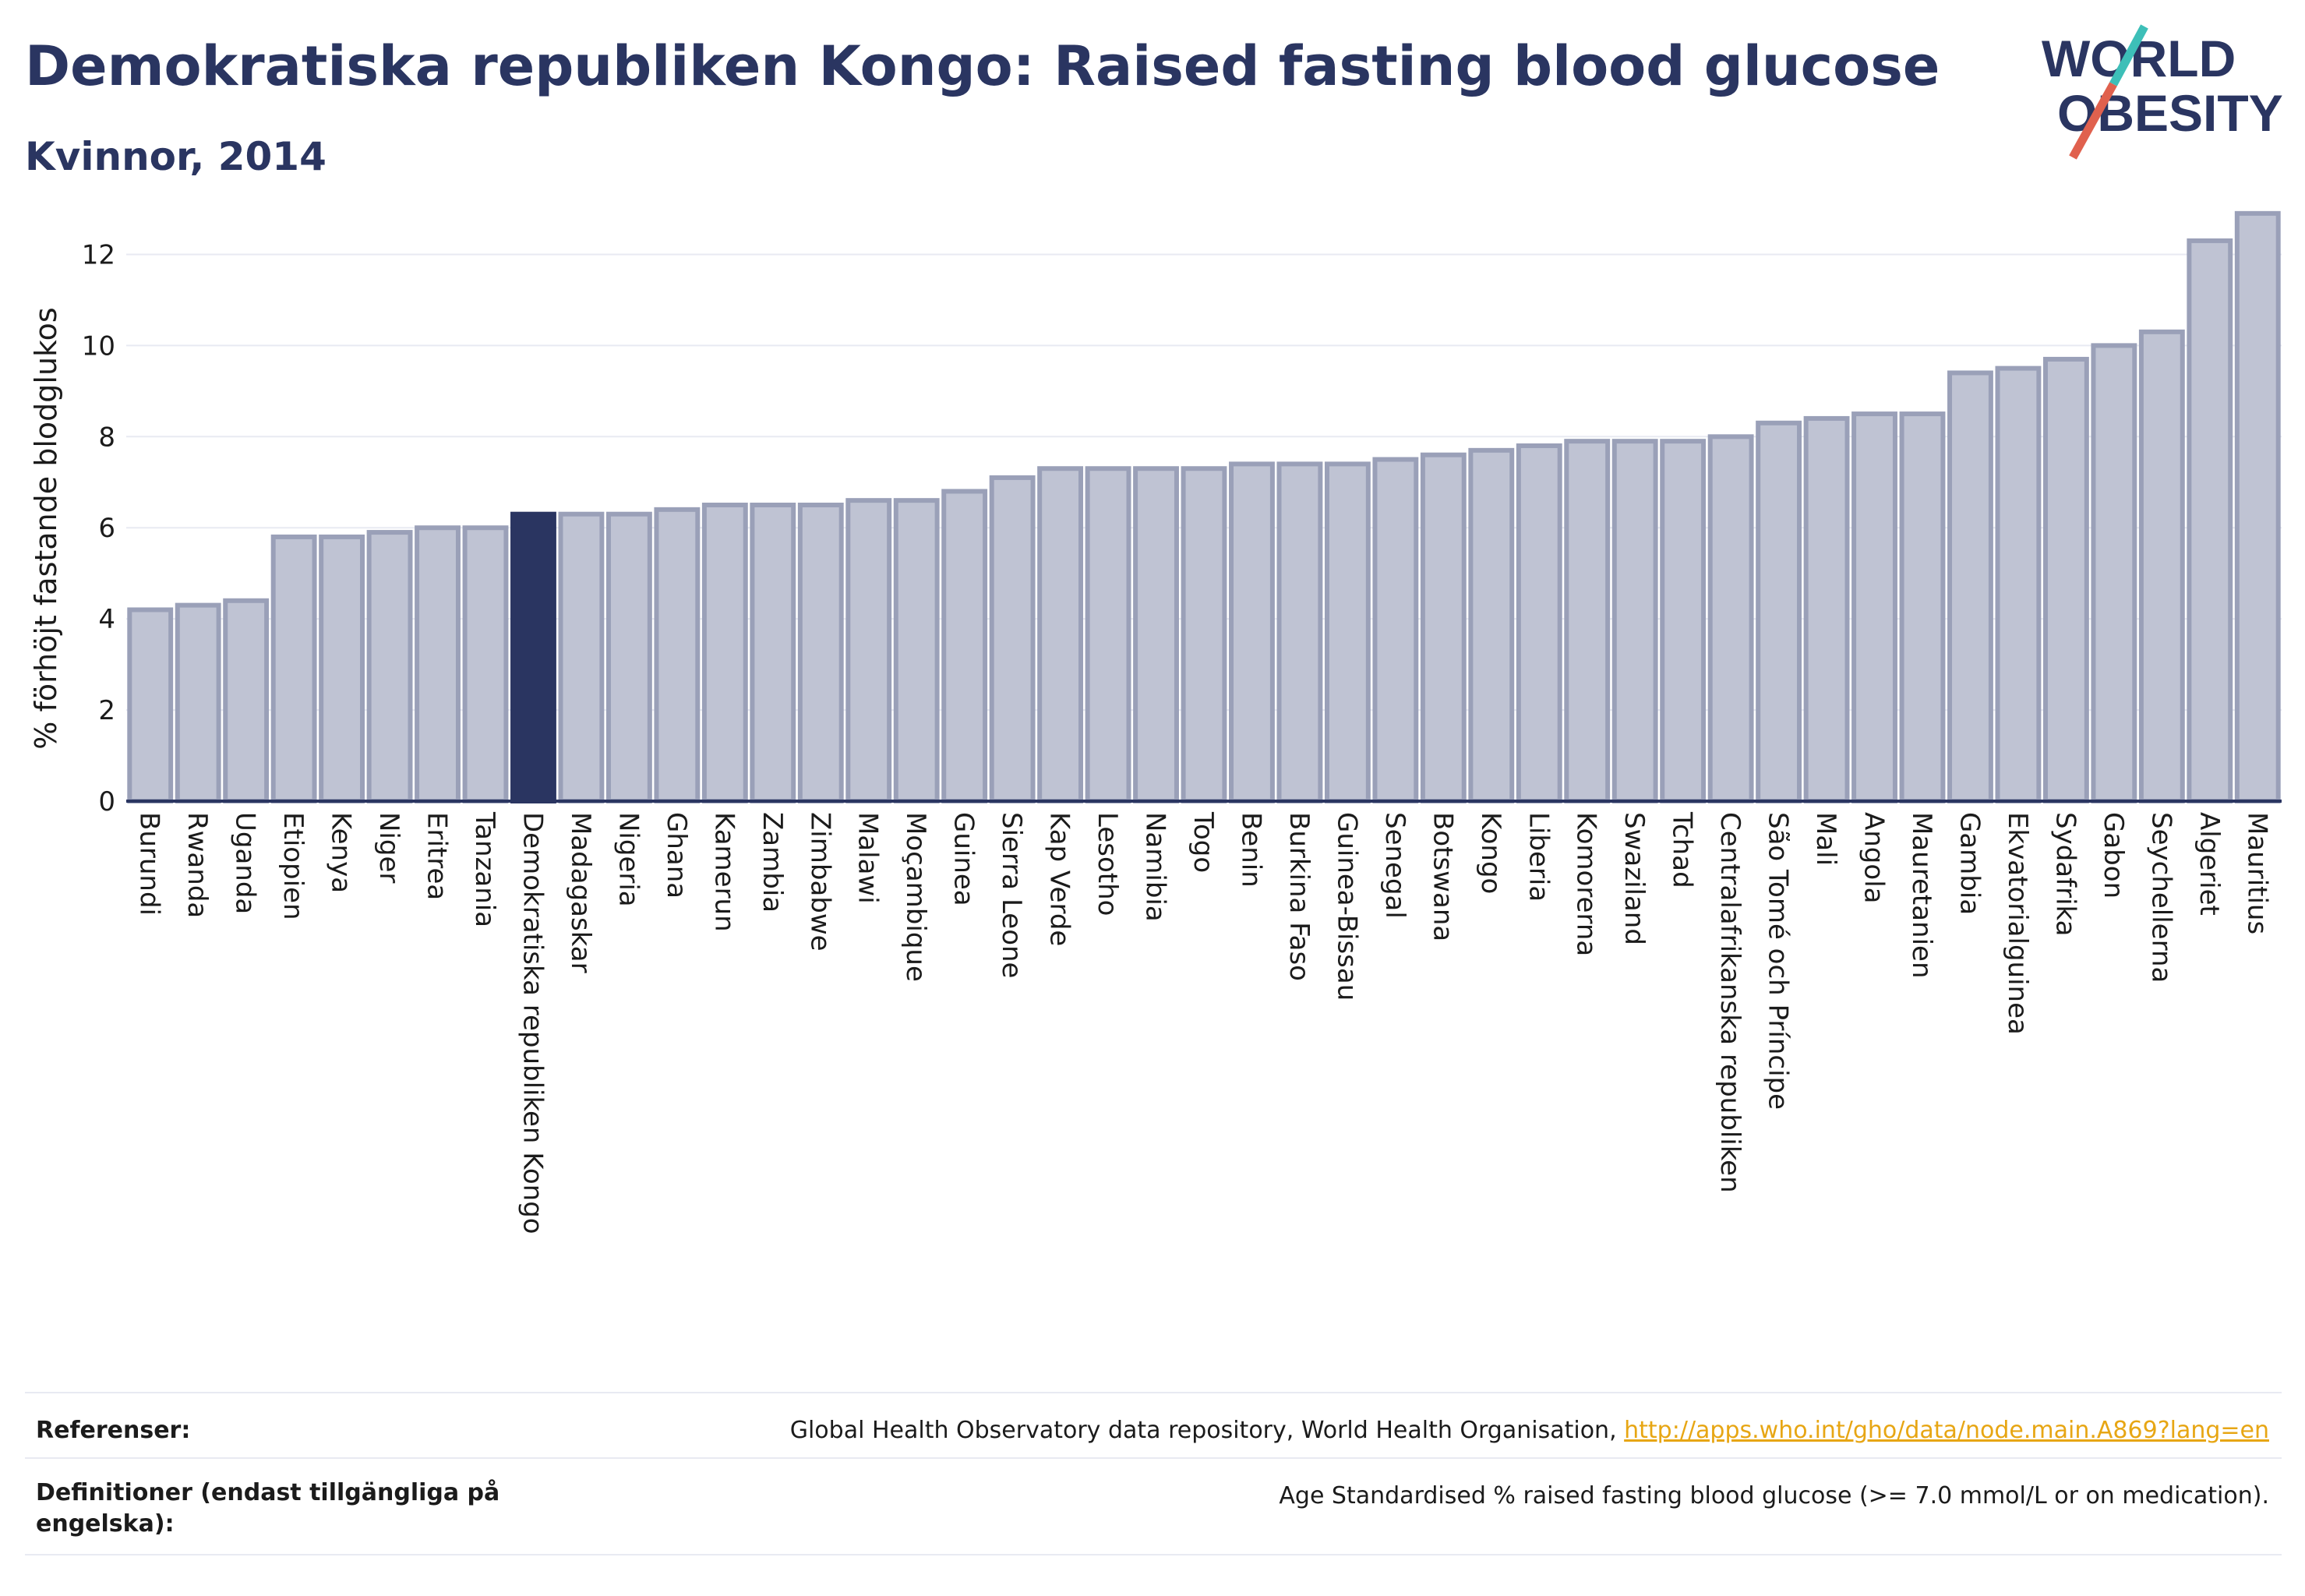  What do you see at coordinates (2065, 874) in the screenshot?
I see `x-tick-label: Sydafrika` at bounding box center [2065, 874].